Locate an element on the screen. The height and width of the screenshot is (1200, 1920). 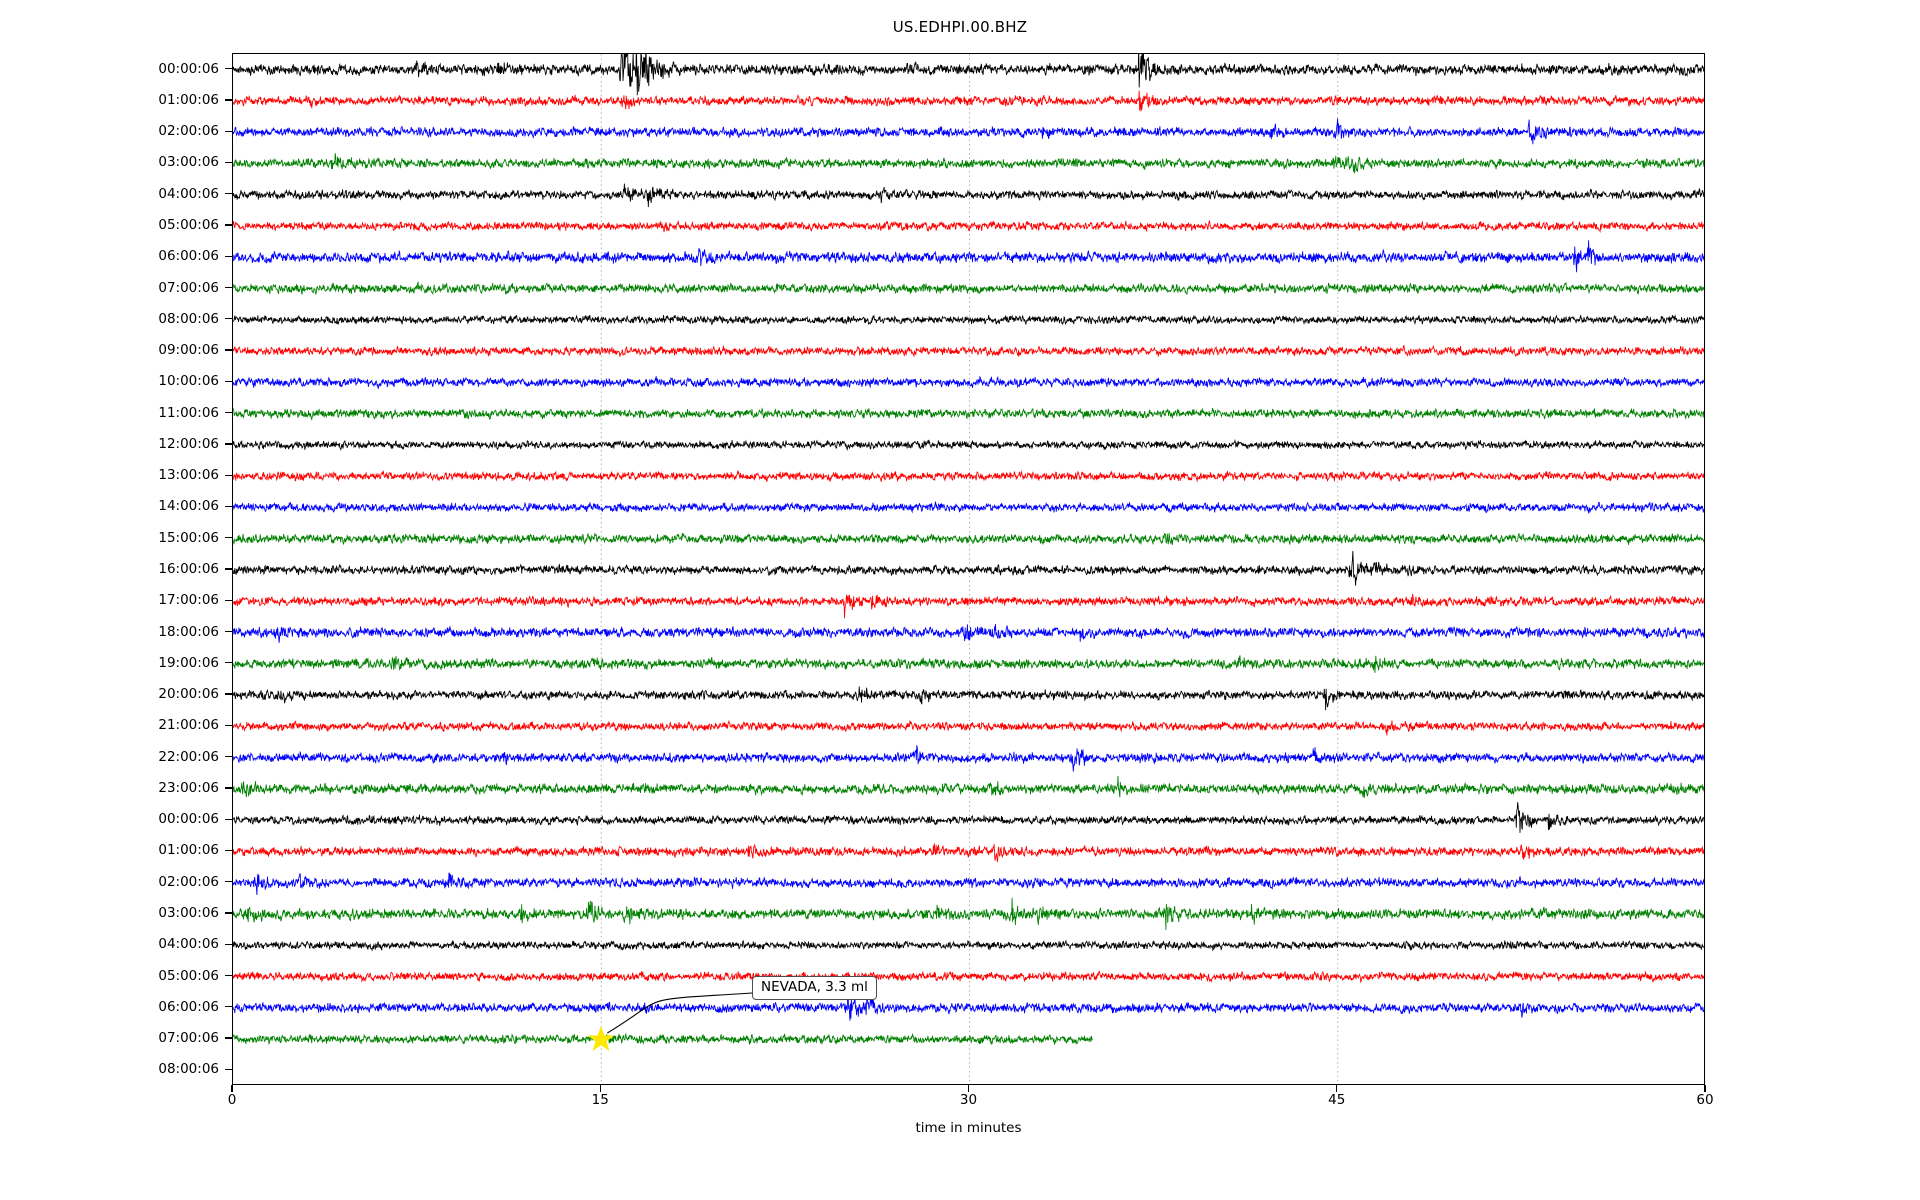
y-tick-label: 07:00:06 is located at coordinates (188, 287).